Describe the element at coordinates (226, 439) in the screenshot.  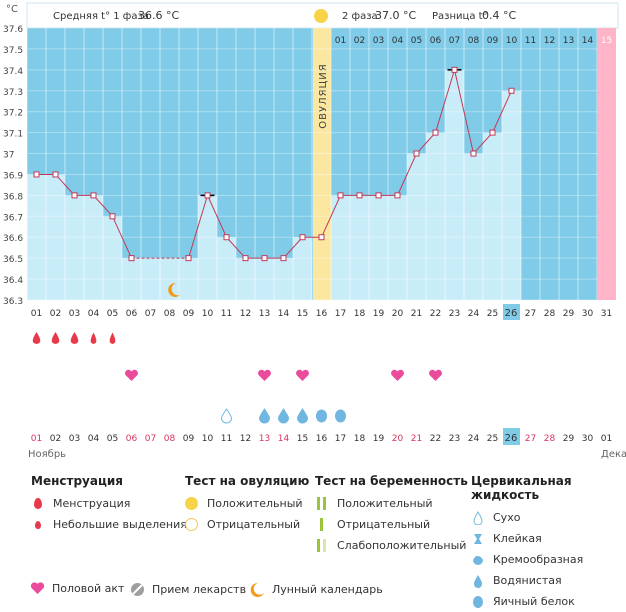
I see `bottom-date-label: 11` at that location.